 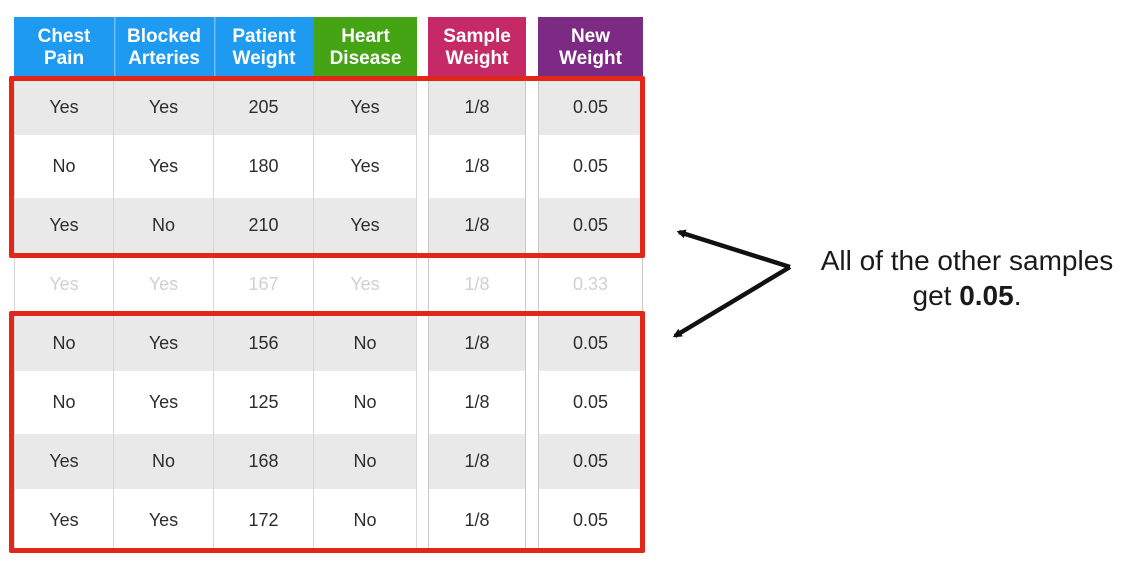 What do you see at coordinates (264, 402) in the screenshot?
I see `cell-patient-weight: 125` at bounding box center [264, 402].